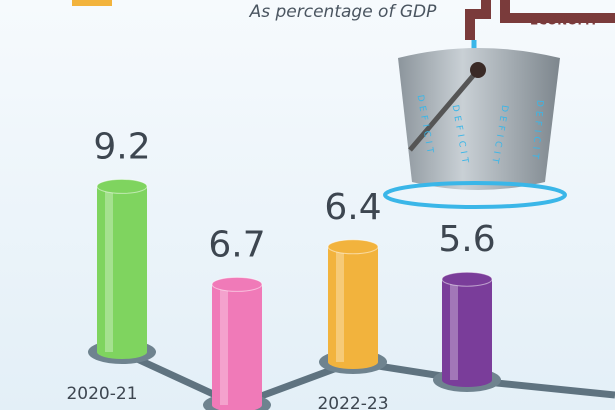  What do you see at coordinates (466, 239) in the screenshot?
I see `value-label: 5.6` at bounding box center [466, 239].